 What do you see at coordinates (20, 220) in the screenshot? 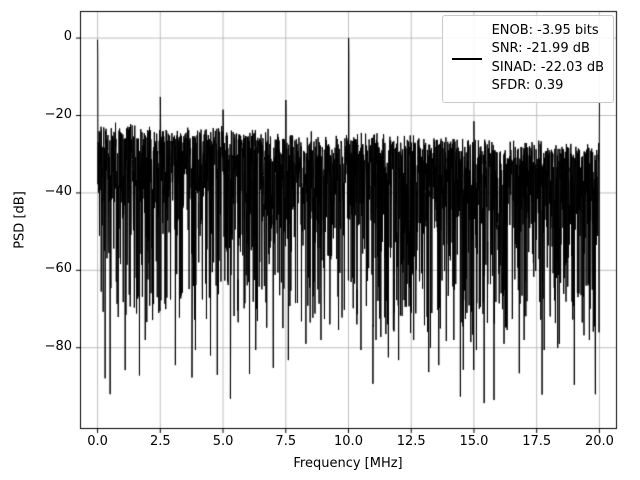
I see `y-axis-label: PSD [dB]` at bounding box center [20, 220].